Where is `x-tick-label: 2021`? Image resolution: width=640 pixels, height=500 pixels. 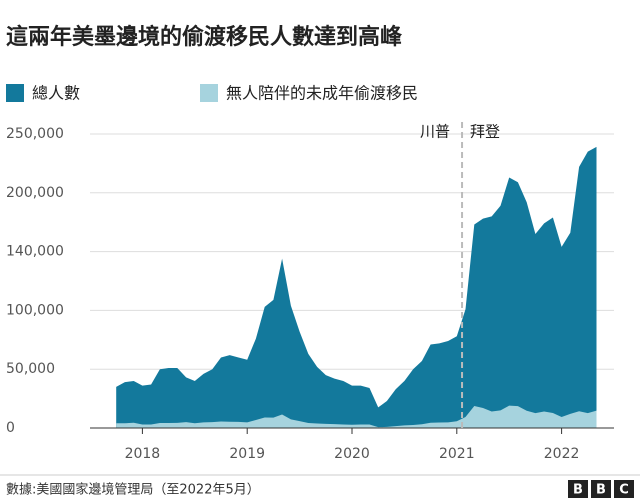 x-tick-label: 2021 is located at coordinates (457, 454).